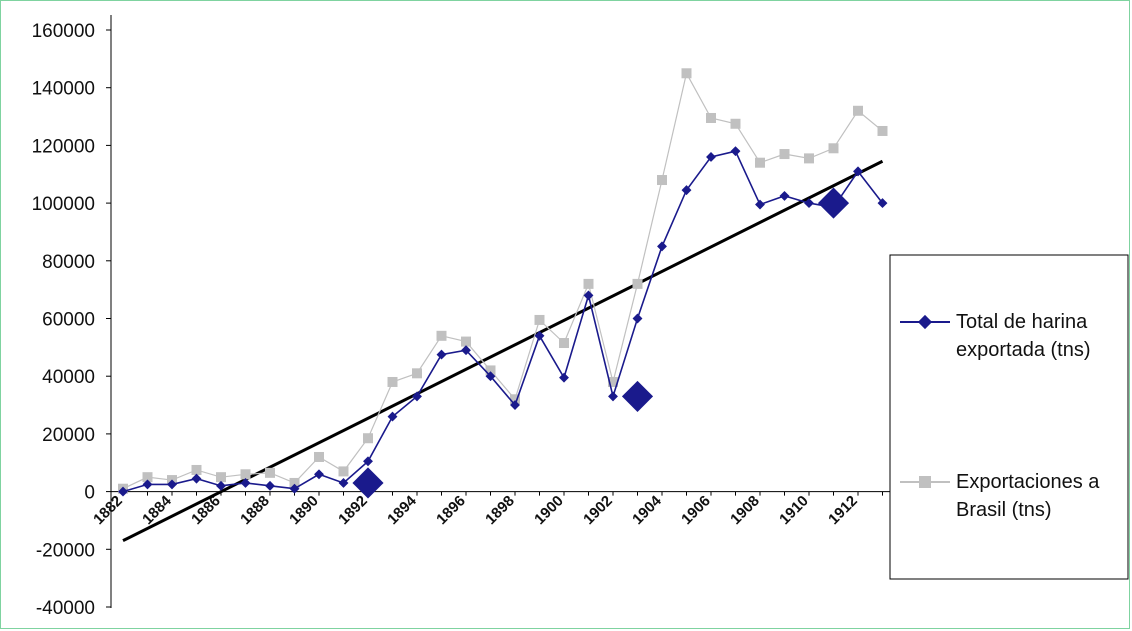 The image size is (1132, 631). I want to click on legend-swatch-total-marker, so click(925, 322).